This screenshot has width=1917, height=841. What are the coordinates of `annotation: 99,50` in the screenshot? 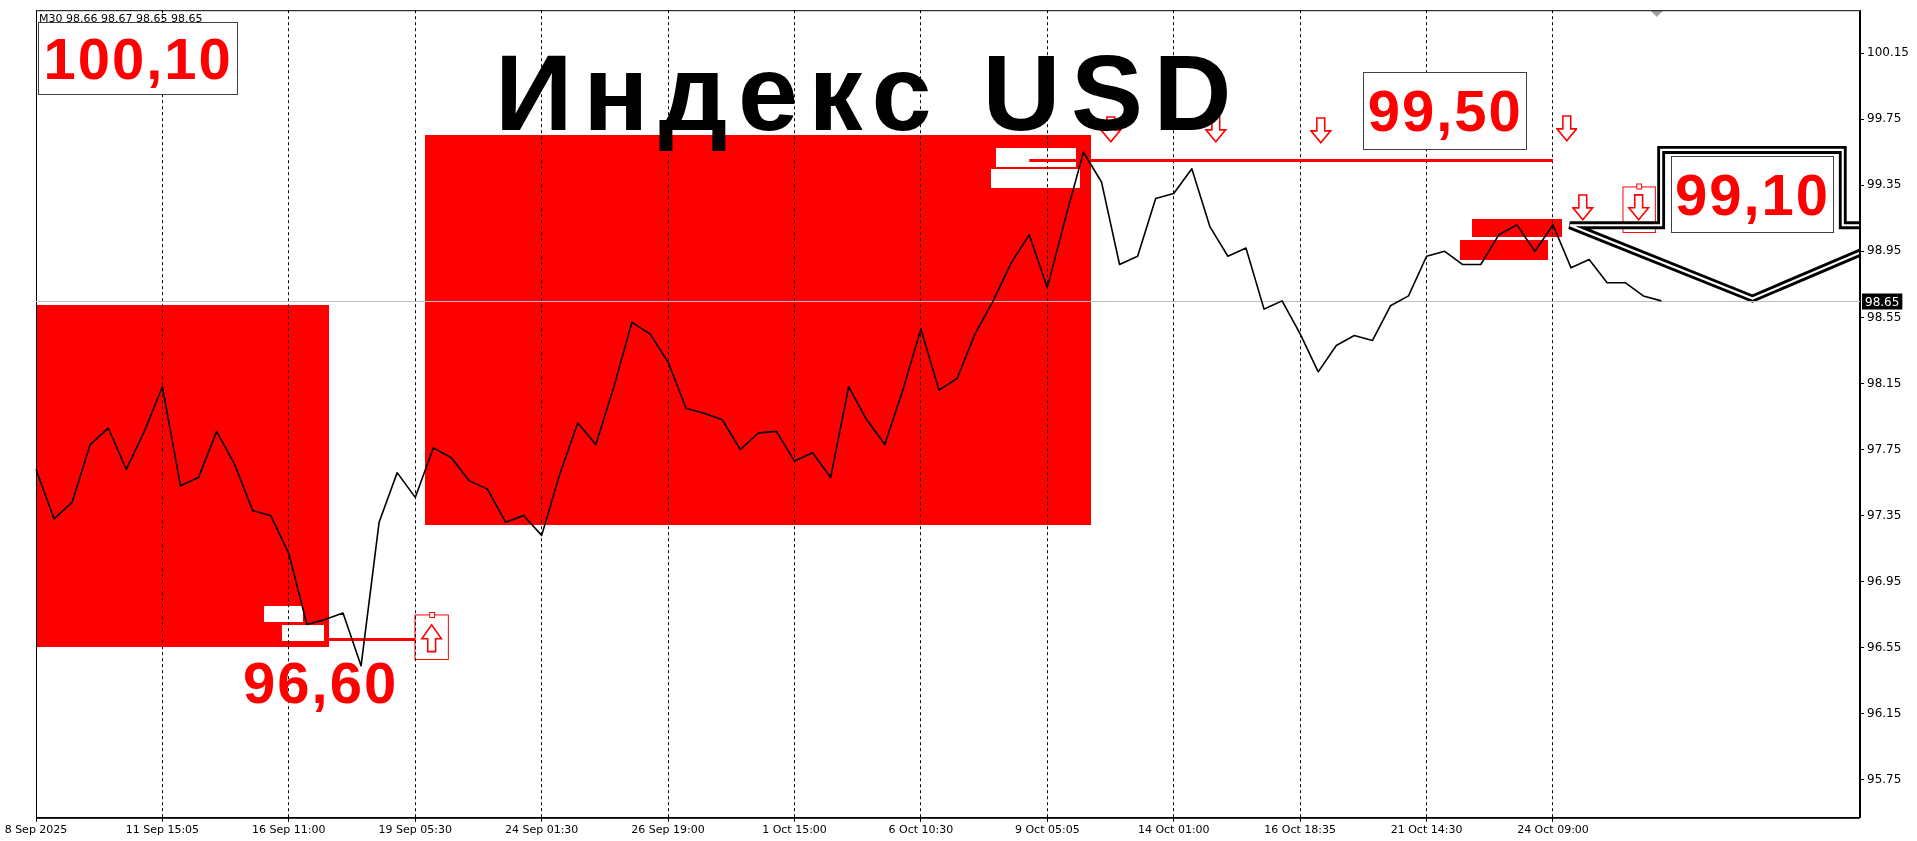 It's located at (1445, 110).